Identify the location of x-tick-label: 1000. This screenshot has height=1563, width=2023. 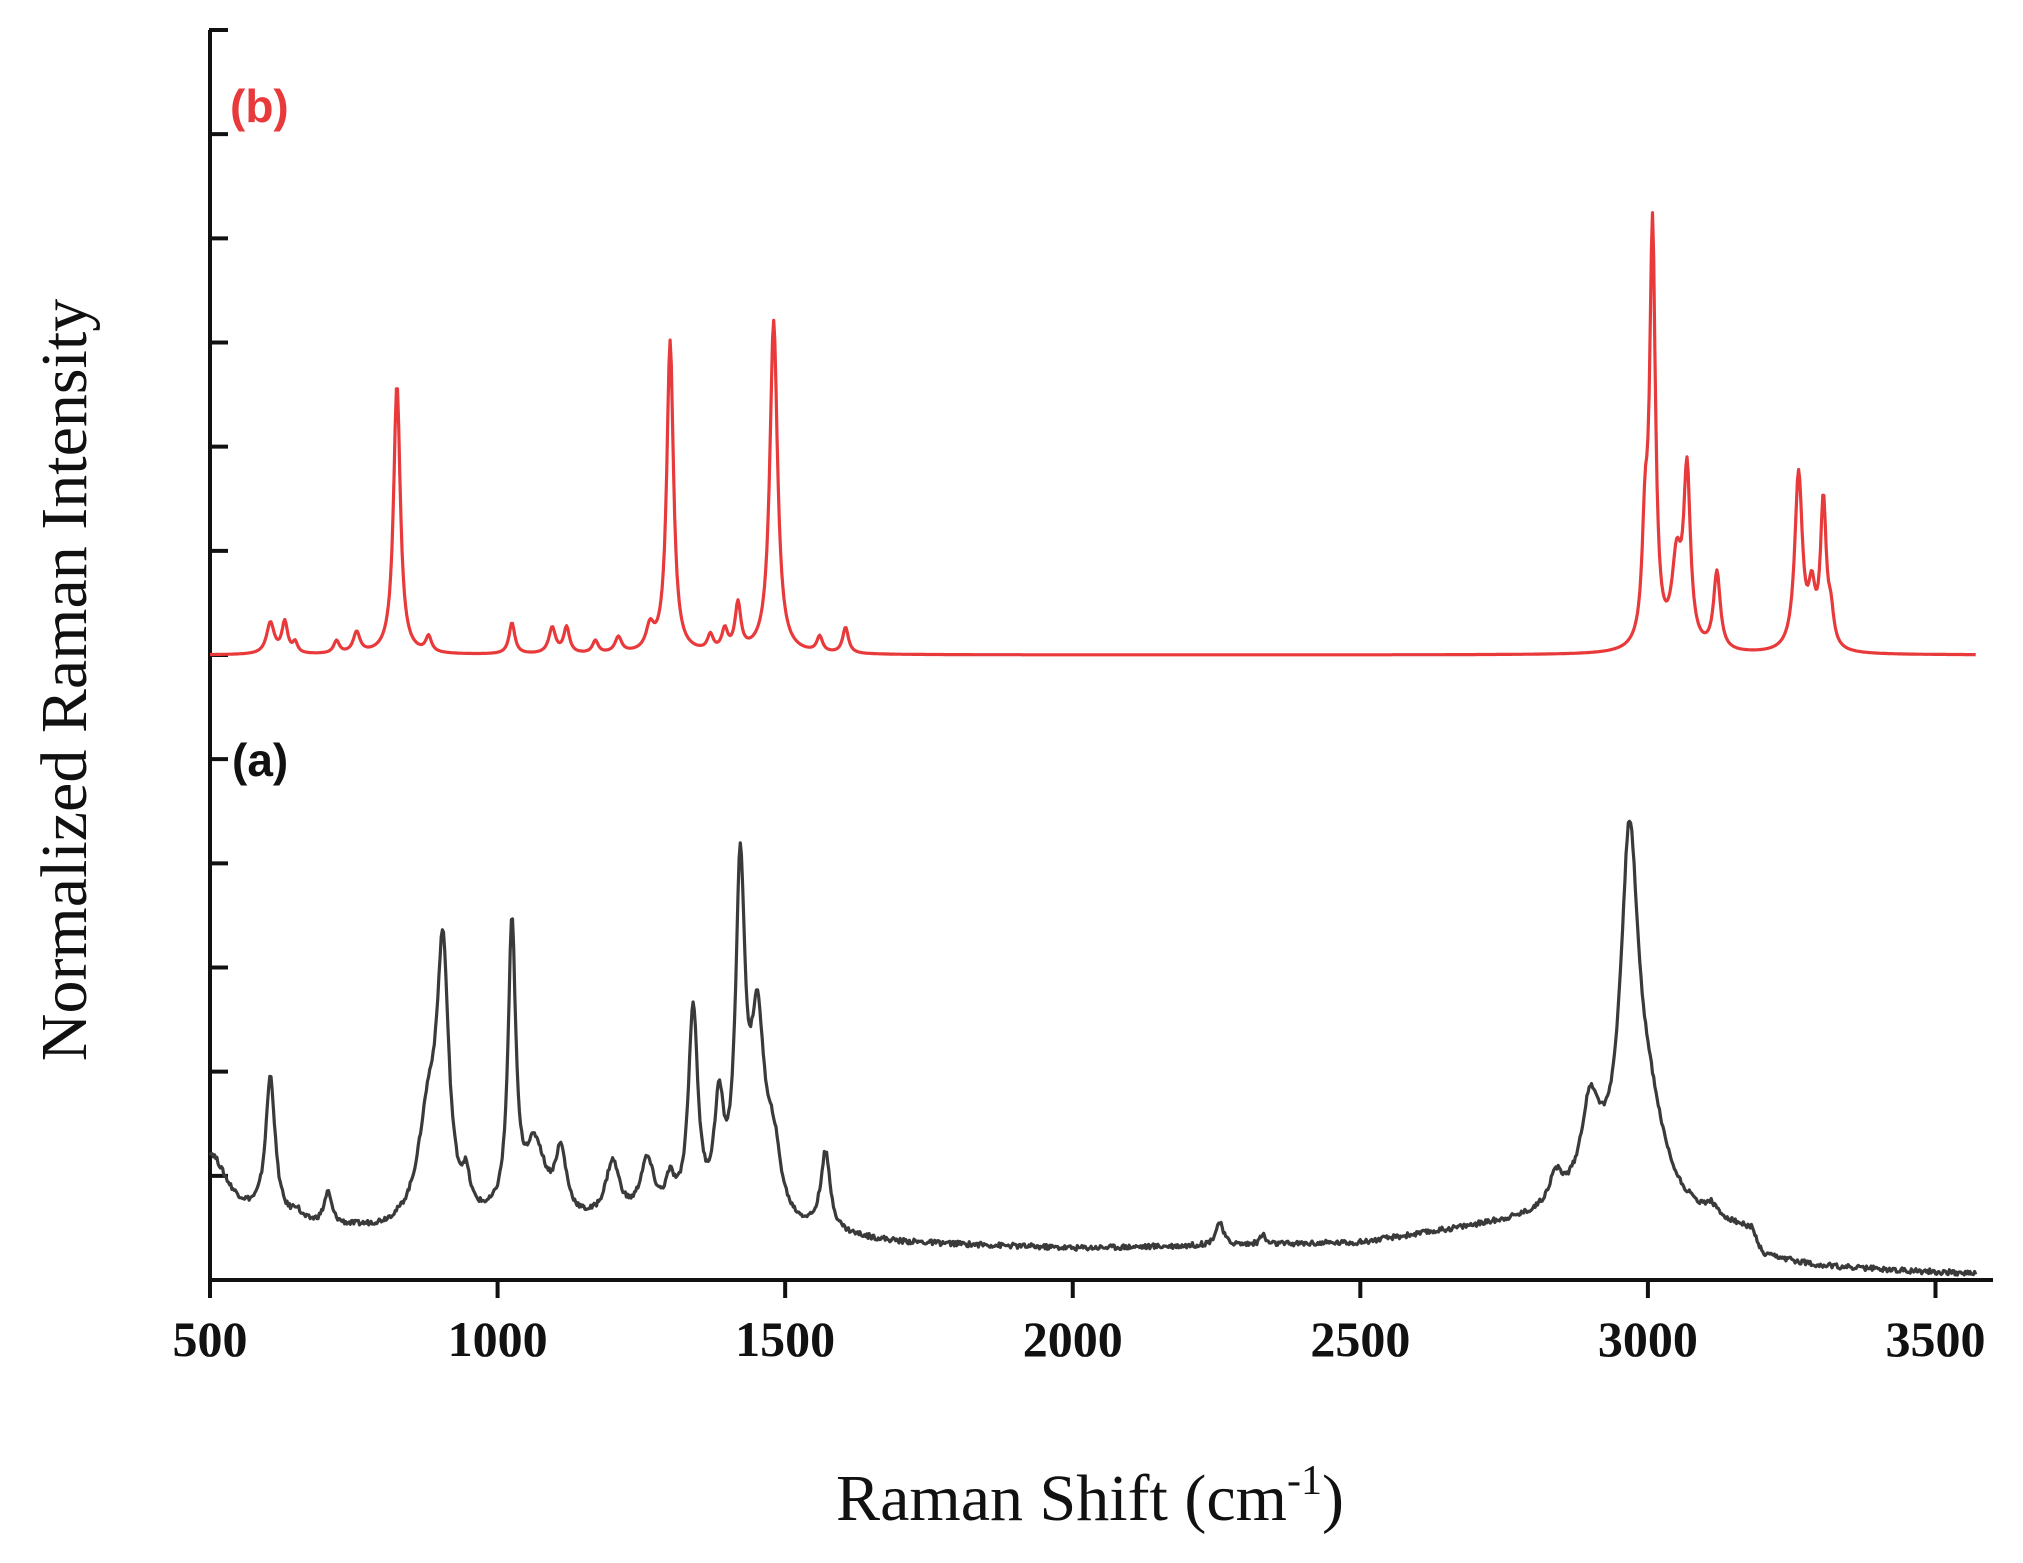
(498, 1339).